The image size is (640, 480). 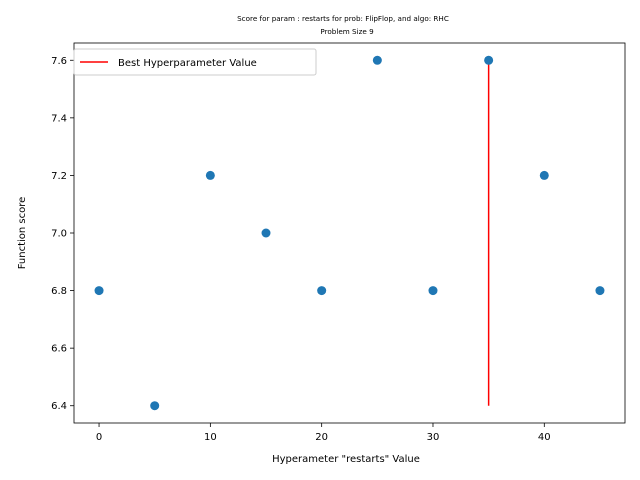 I want to click on y-axis: 6.4 6.6 6.8 7.0 7.2 7.4 7.6, so click(x=62, y=234).